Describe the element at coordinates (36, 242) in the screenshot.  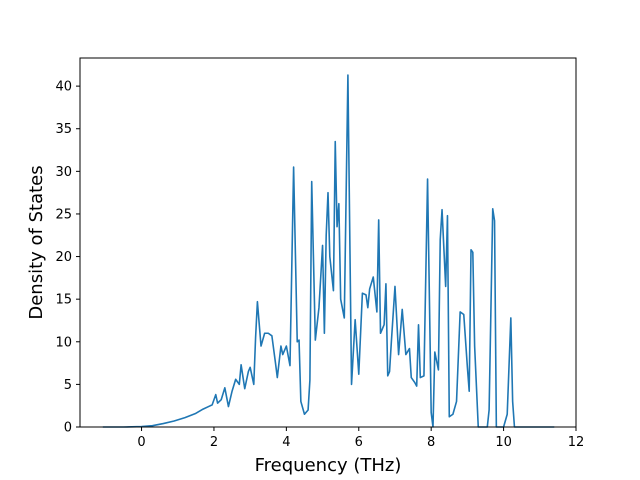
I see `y-axis-label: Density of States` at that location.